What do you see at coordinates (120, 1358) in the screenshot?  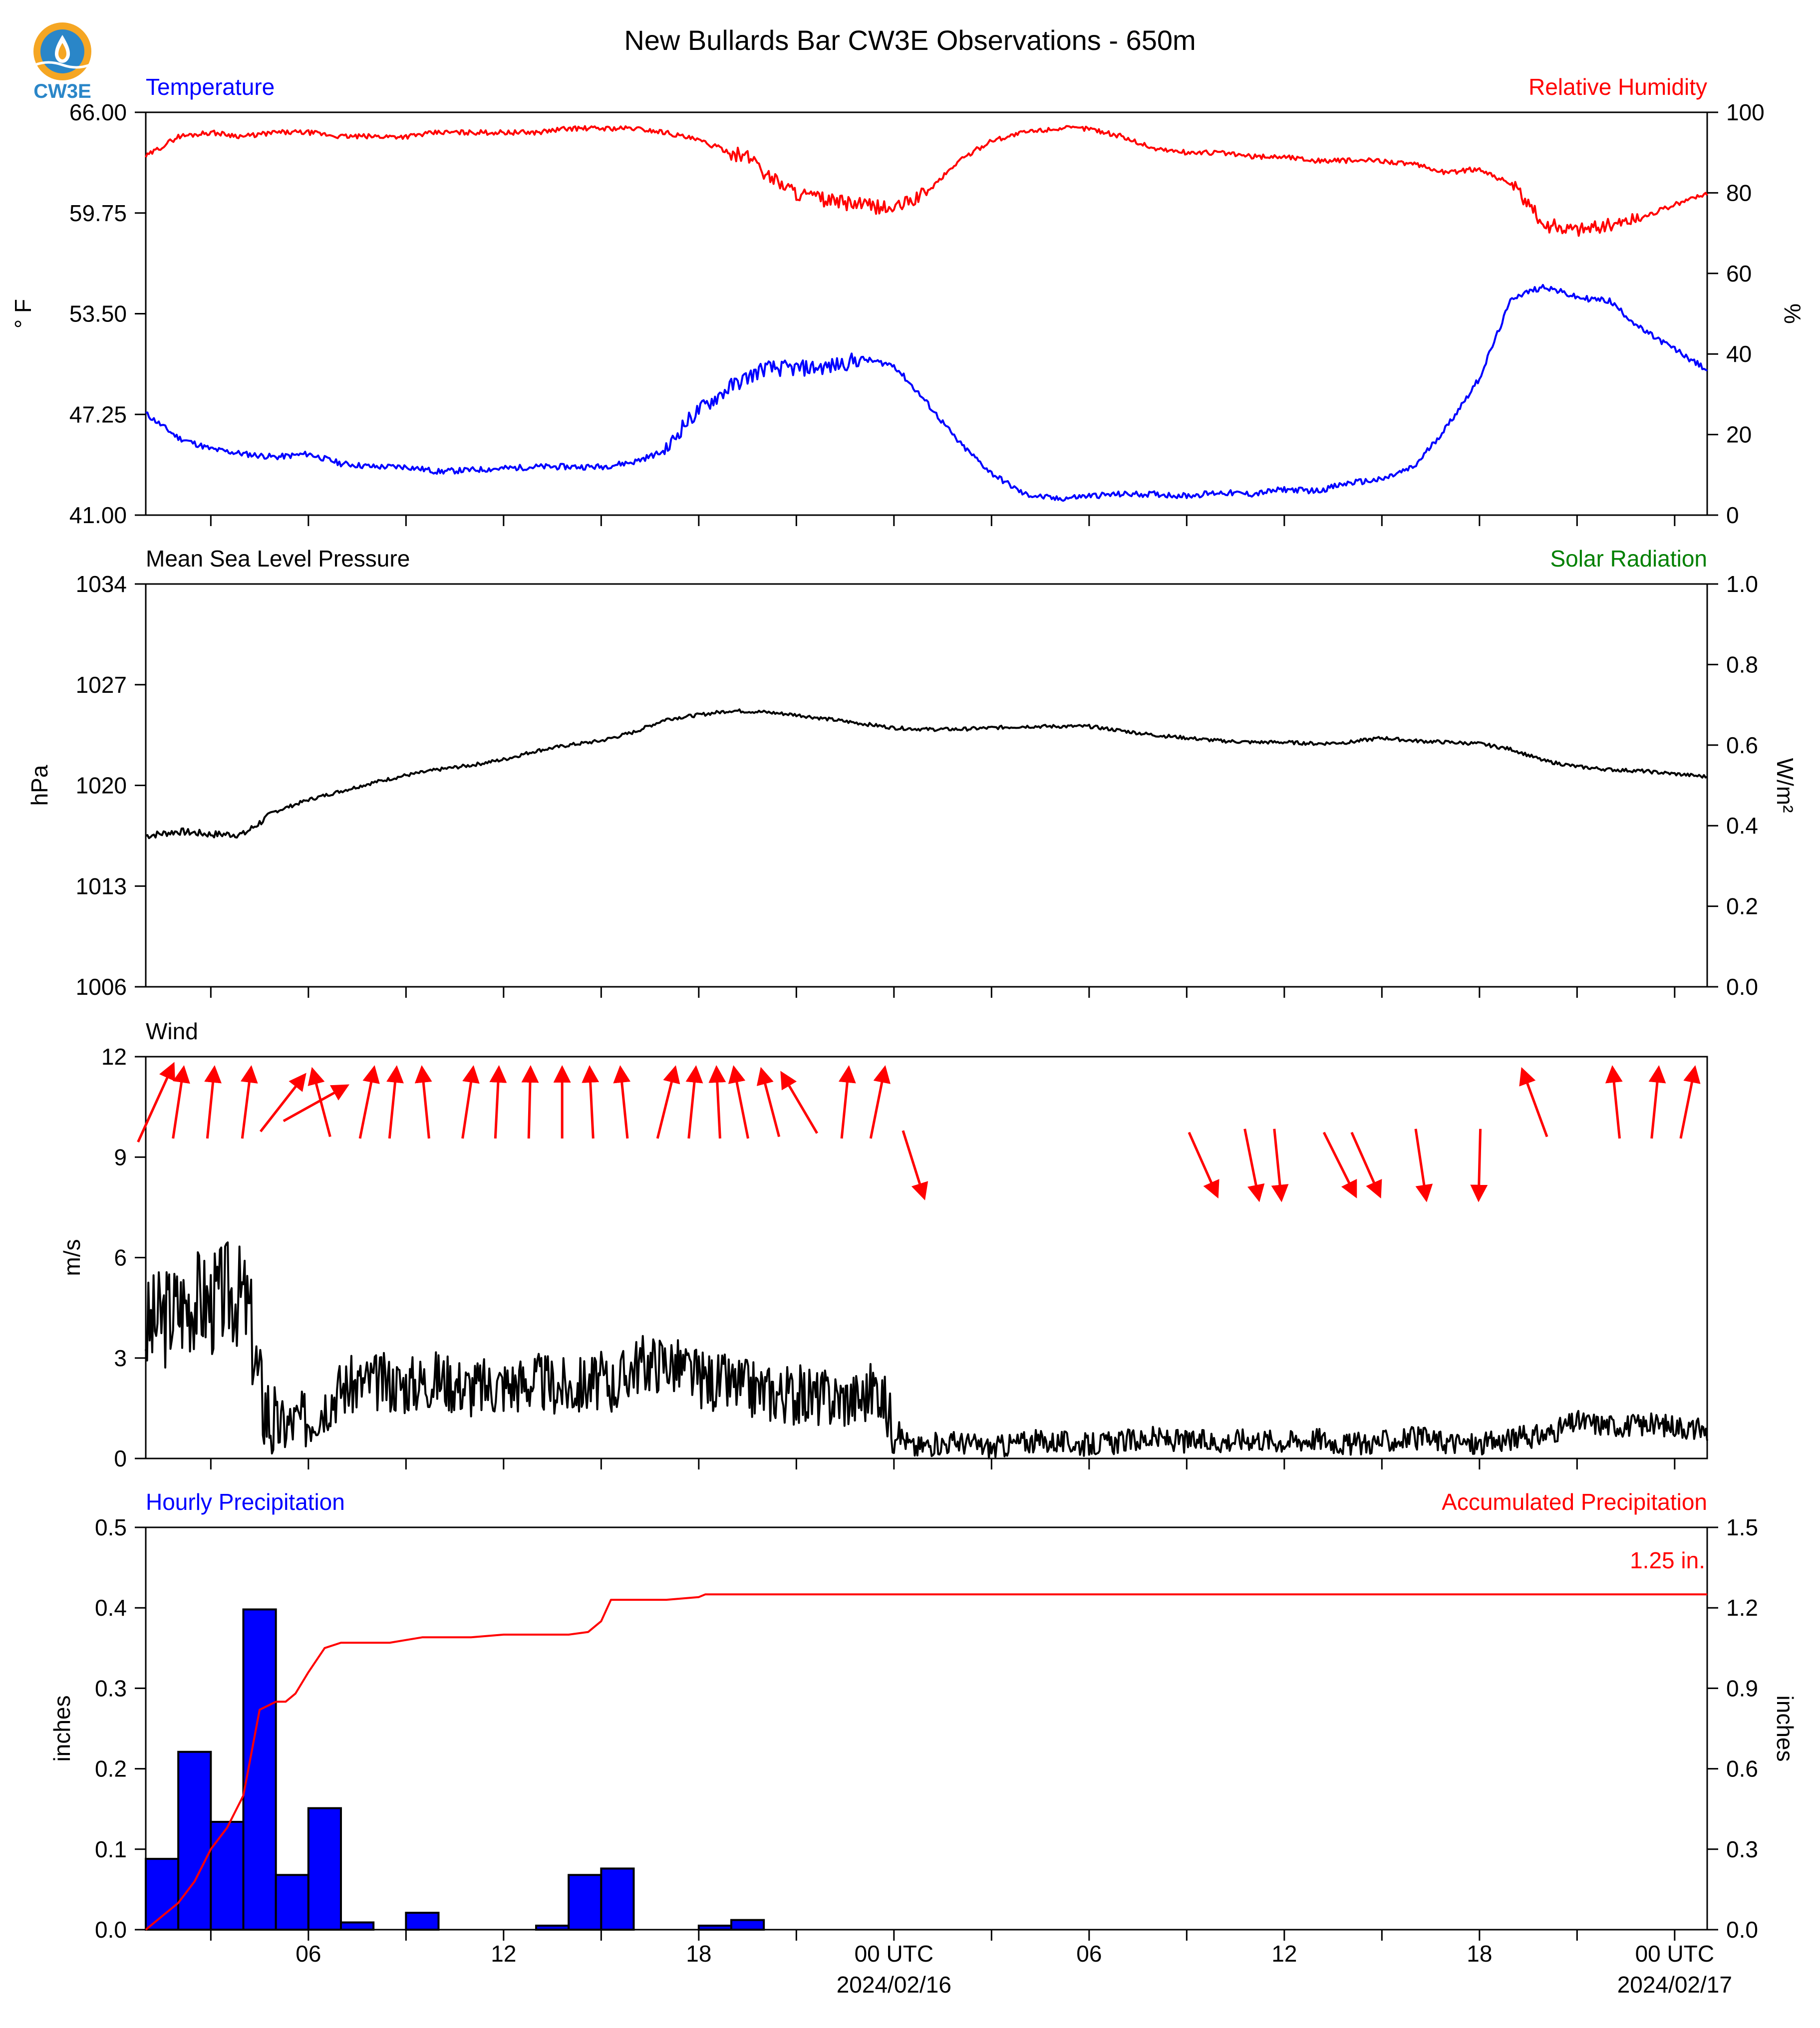 I see `wind-axis-tick-label: 3` at bounding box center [120, 1358].